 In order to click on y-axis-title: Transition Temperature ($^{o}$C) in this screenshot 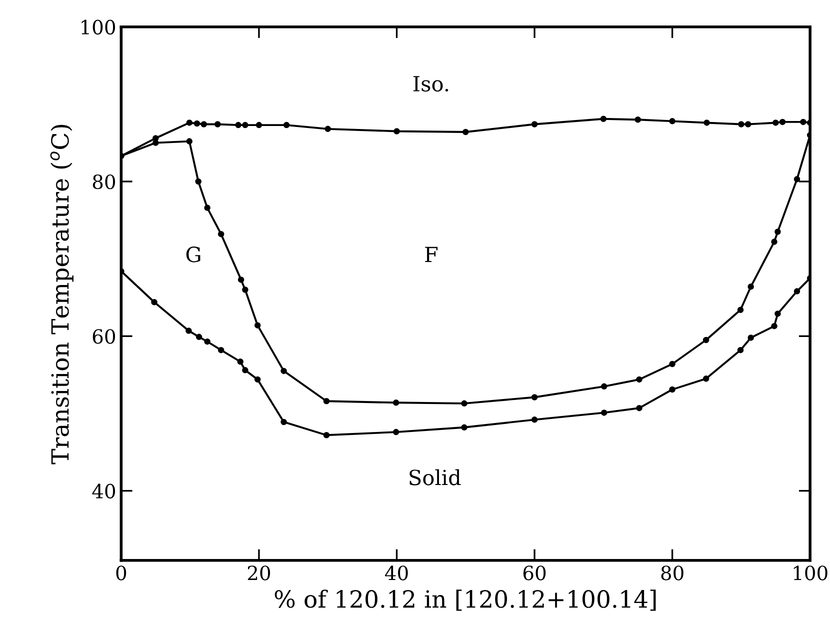, I will do `click(62, 294)`.